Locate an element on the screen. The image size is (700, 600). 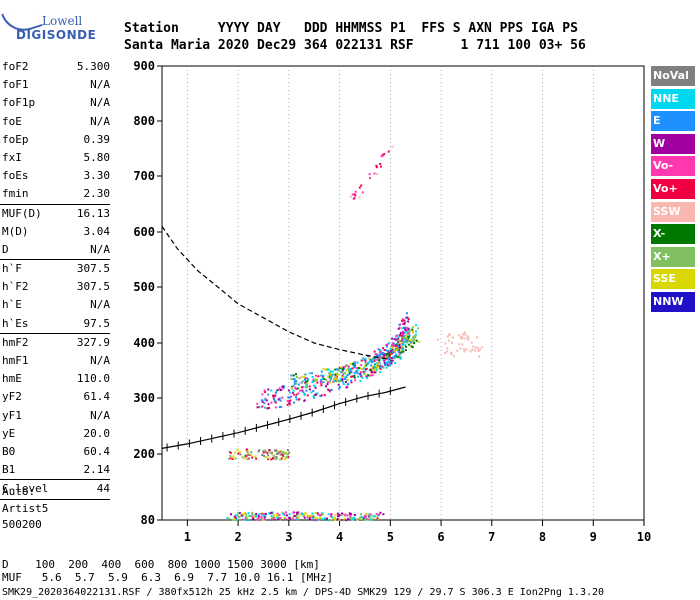
param-name: foEp is located at coordinates (15, 139).